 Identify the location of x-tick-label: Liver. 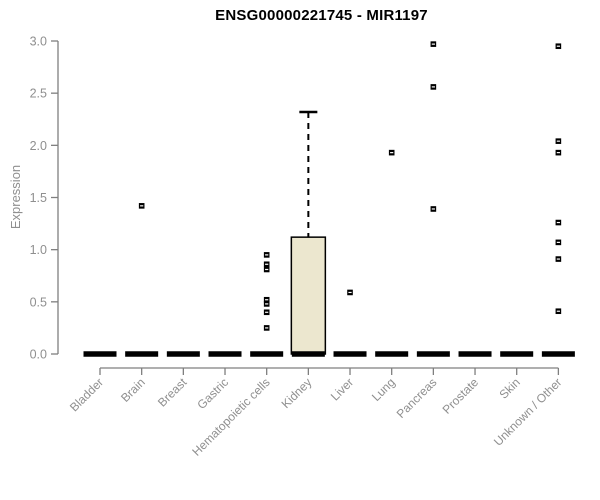
(342, 389).